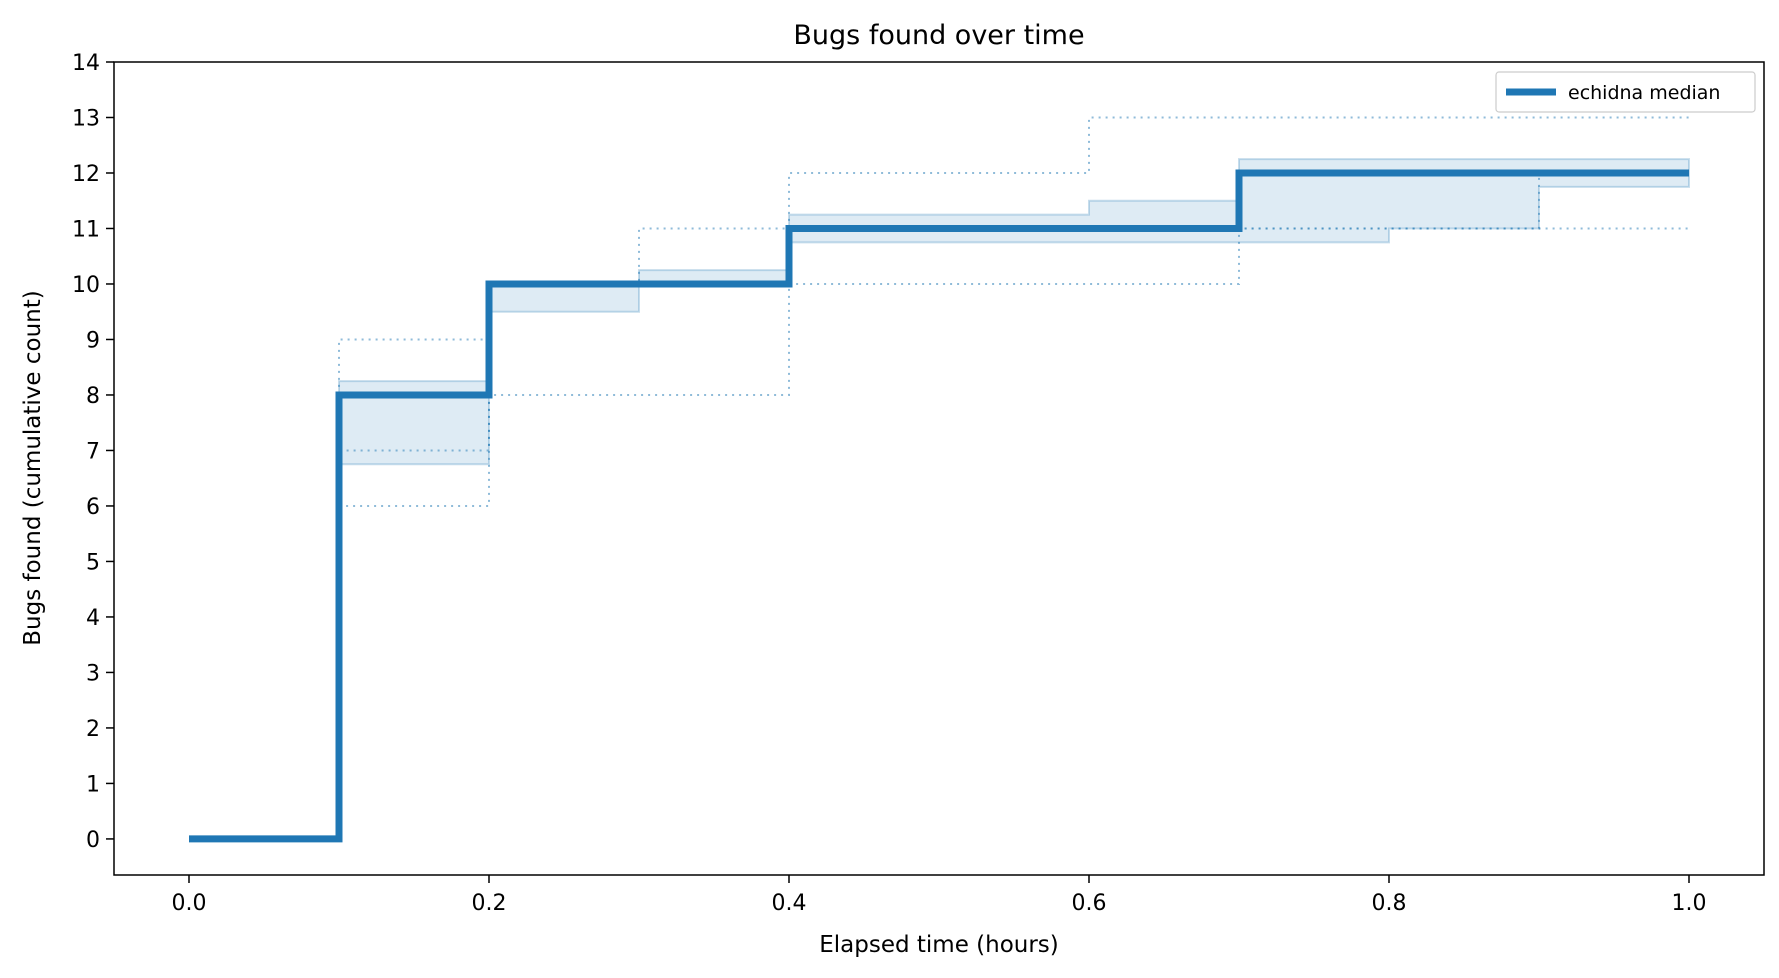  What do you see at coordinates (93, 451) in the screenshot?
I see `y-tick-label: 7` at bounding box center [93, 451].